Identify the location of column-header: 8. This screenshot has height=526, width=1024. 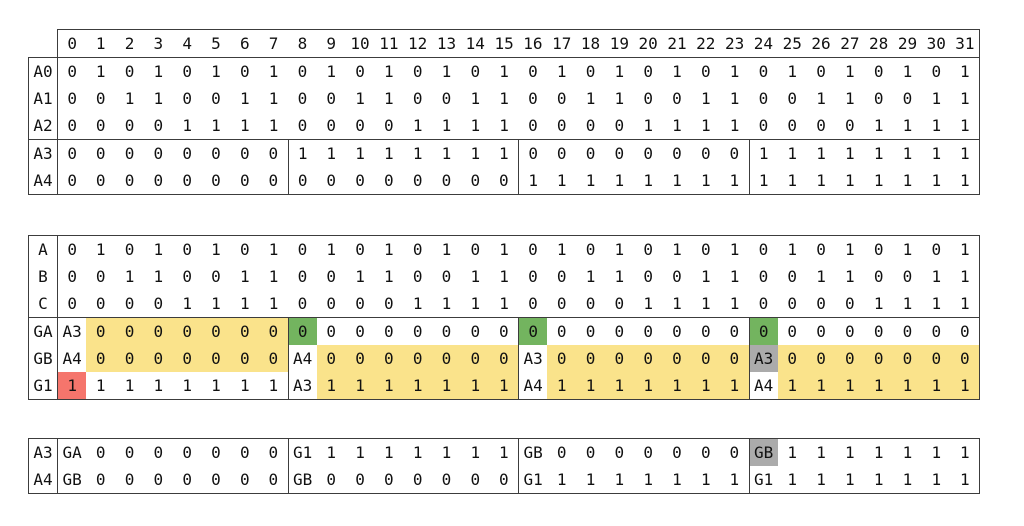
(302, 43).